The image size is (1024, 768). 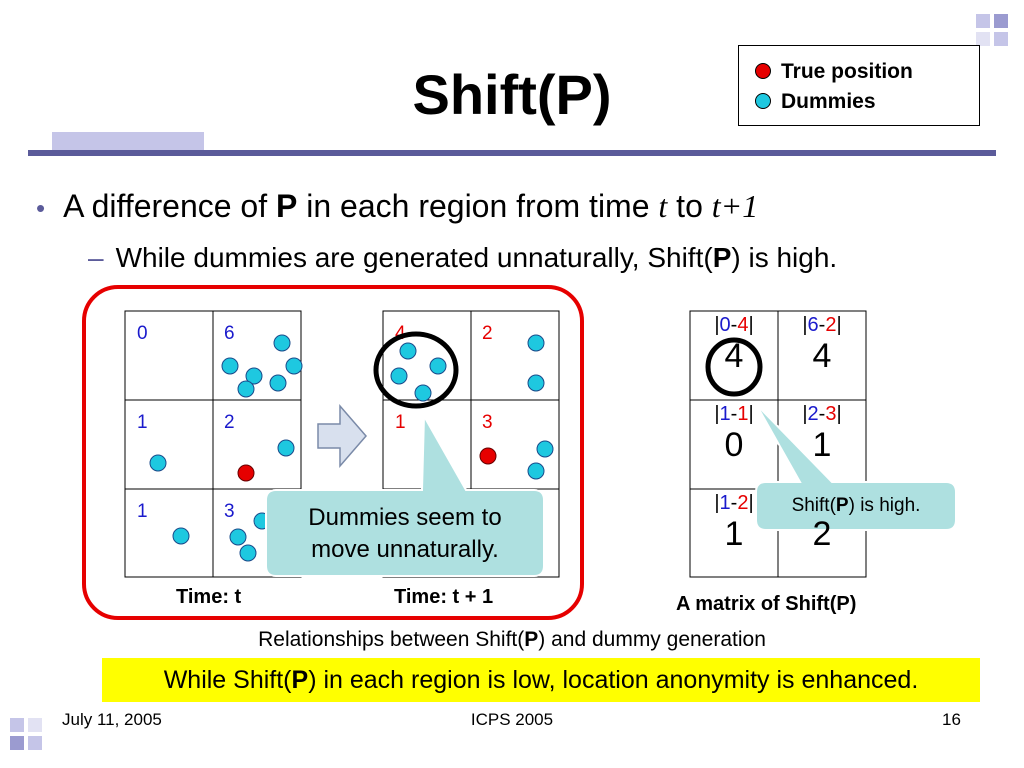 What do you see at coordinates (512, 94) in the screenshot?
I see `slide-title: Shift(P)` at bounding box center [512, 94].